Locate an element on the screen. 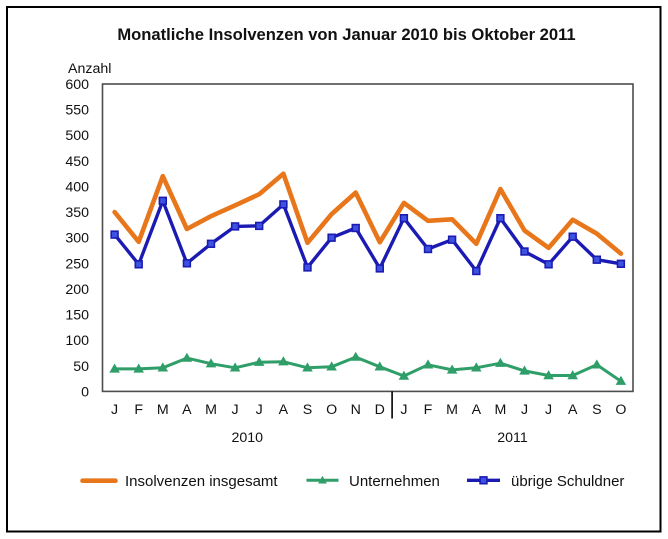  svg-text: 350 is located at coordinates (77, 213).